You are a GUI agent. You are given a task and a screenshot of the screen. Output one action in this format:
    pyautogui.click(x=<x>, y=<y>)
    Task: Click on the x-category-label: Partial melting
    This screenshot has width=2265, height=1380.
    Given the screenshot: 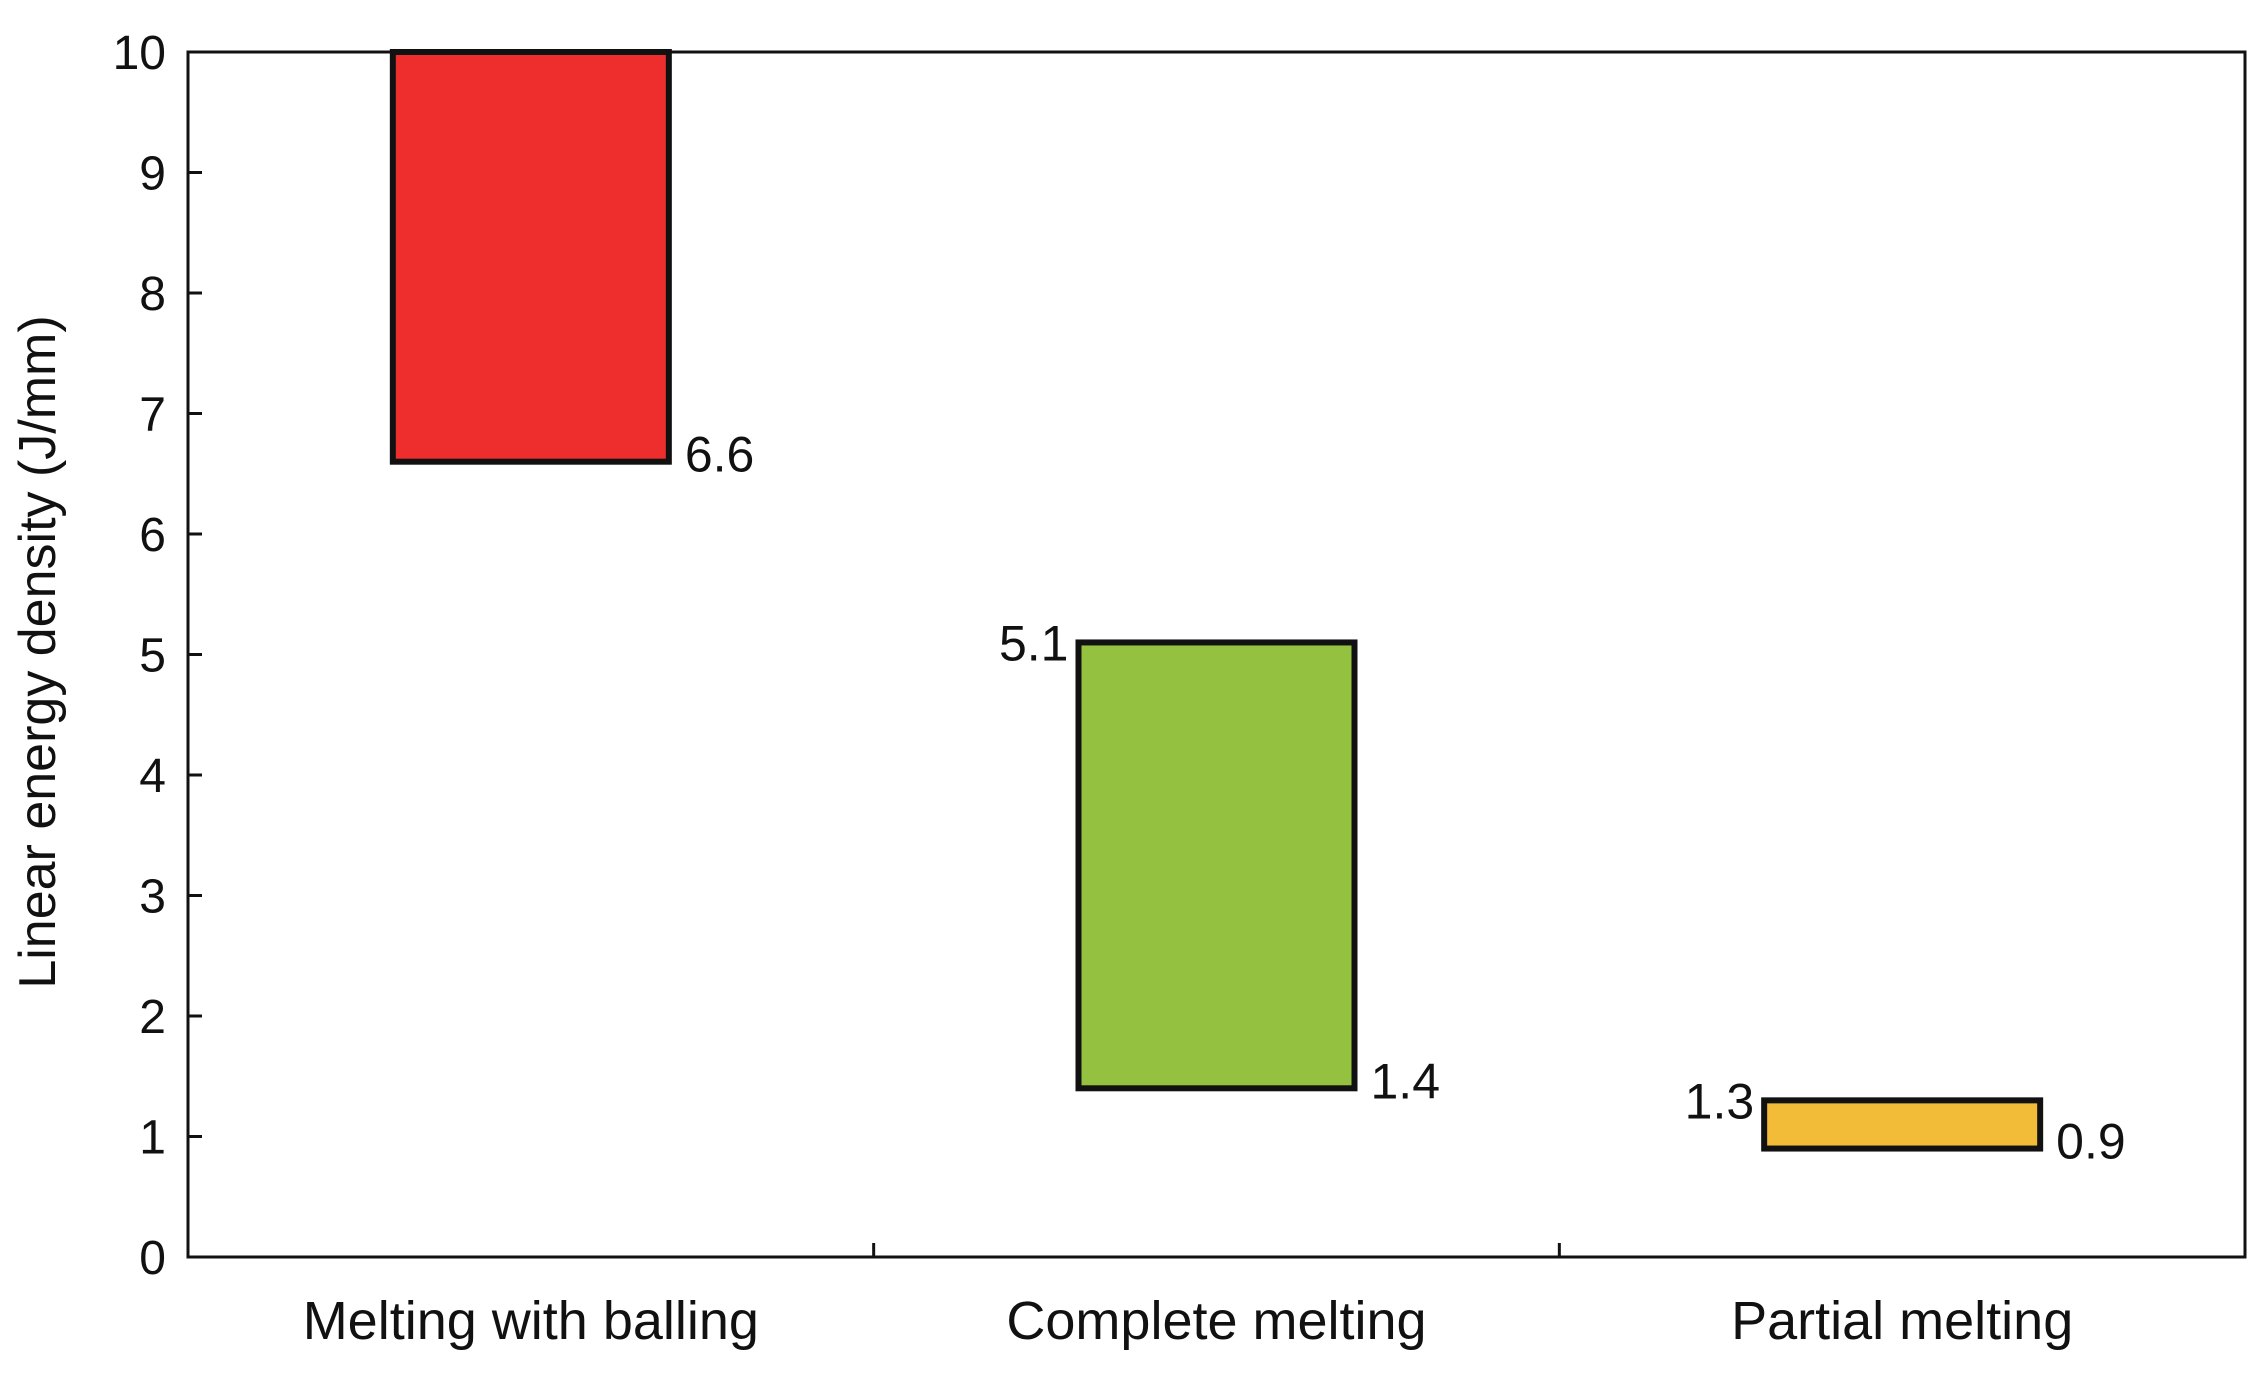 What is the action you would take?
    pyautogui.click(x=1902, y=1321)
    